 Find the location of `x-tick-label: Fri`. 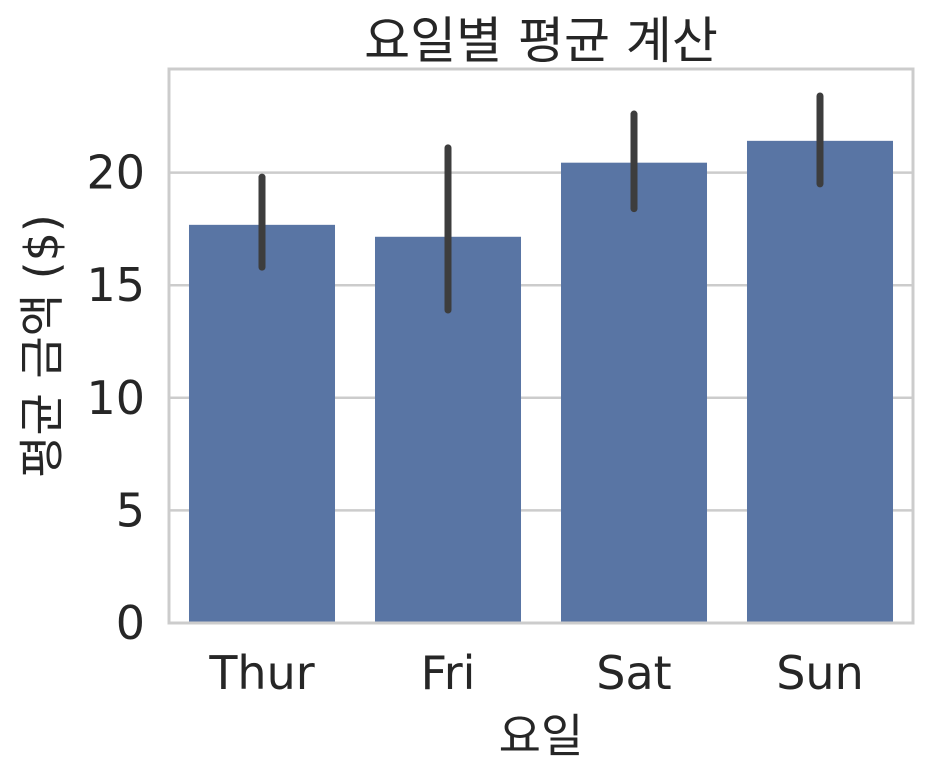

x-tick-label: Fri is located at coordinates (448, 673).